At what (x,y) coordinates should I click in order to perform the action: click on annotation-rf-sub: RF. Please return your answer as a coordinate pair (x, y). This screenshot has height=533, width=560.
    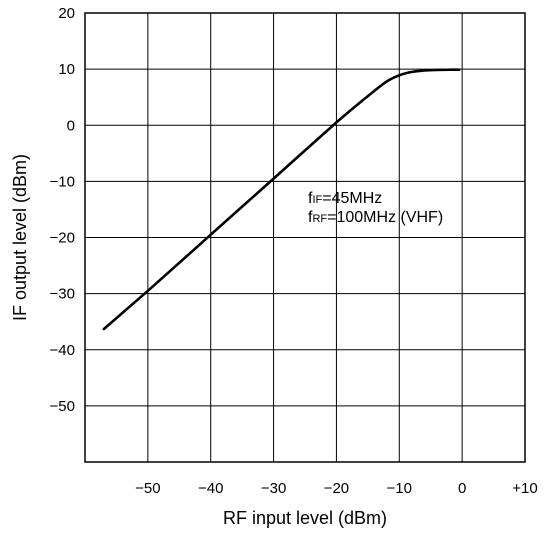
    Looking at the image, I should click on (319, 219).